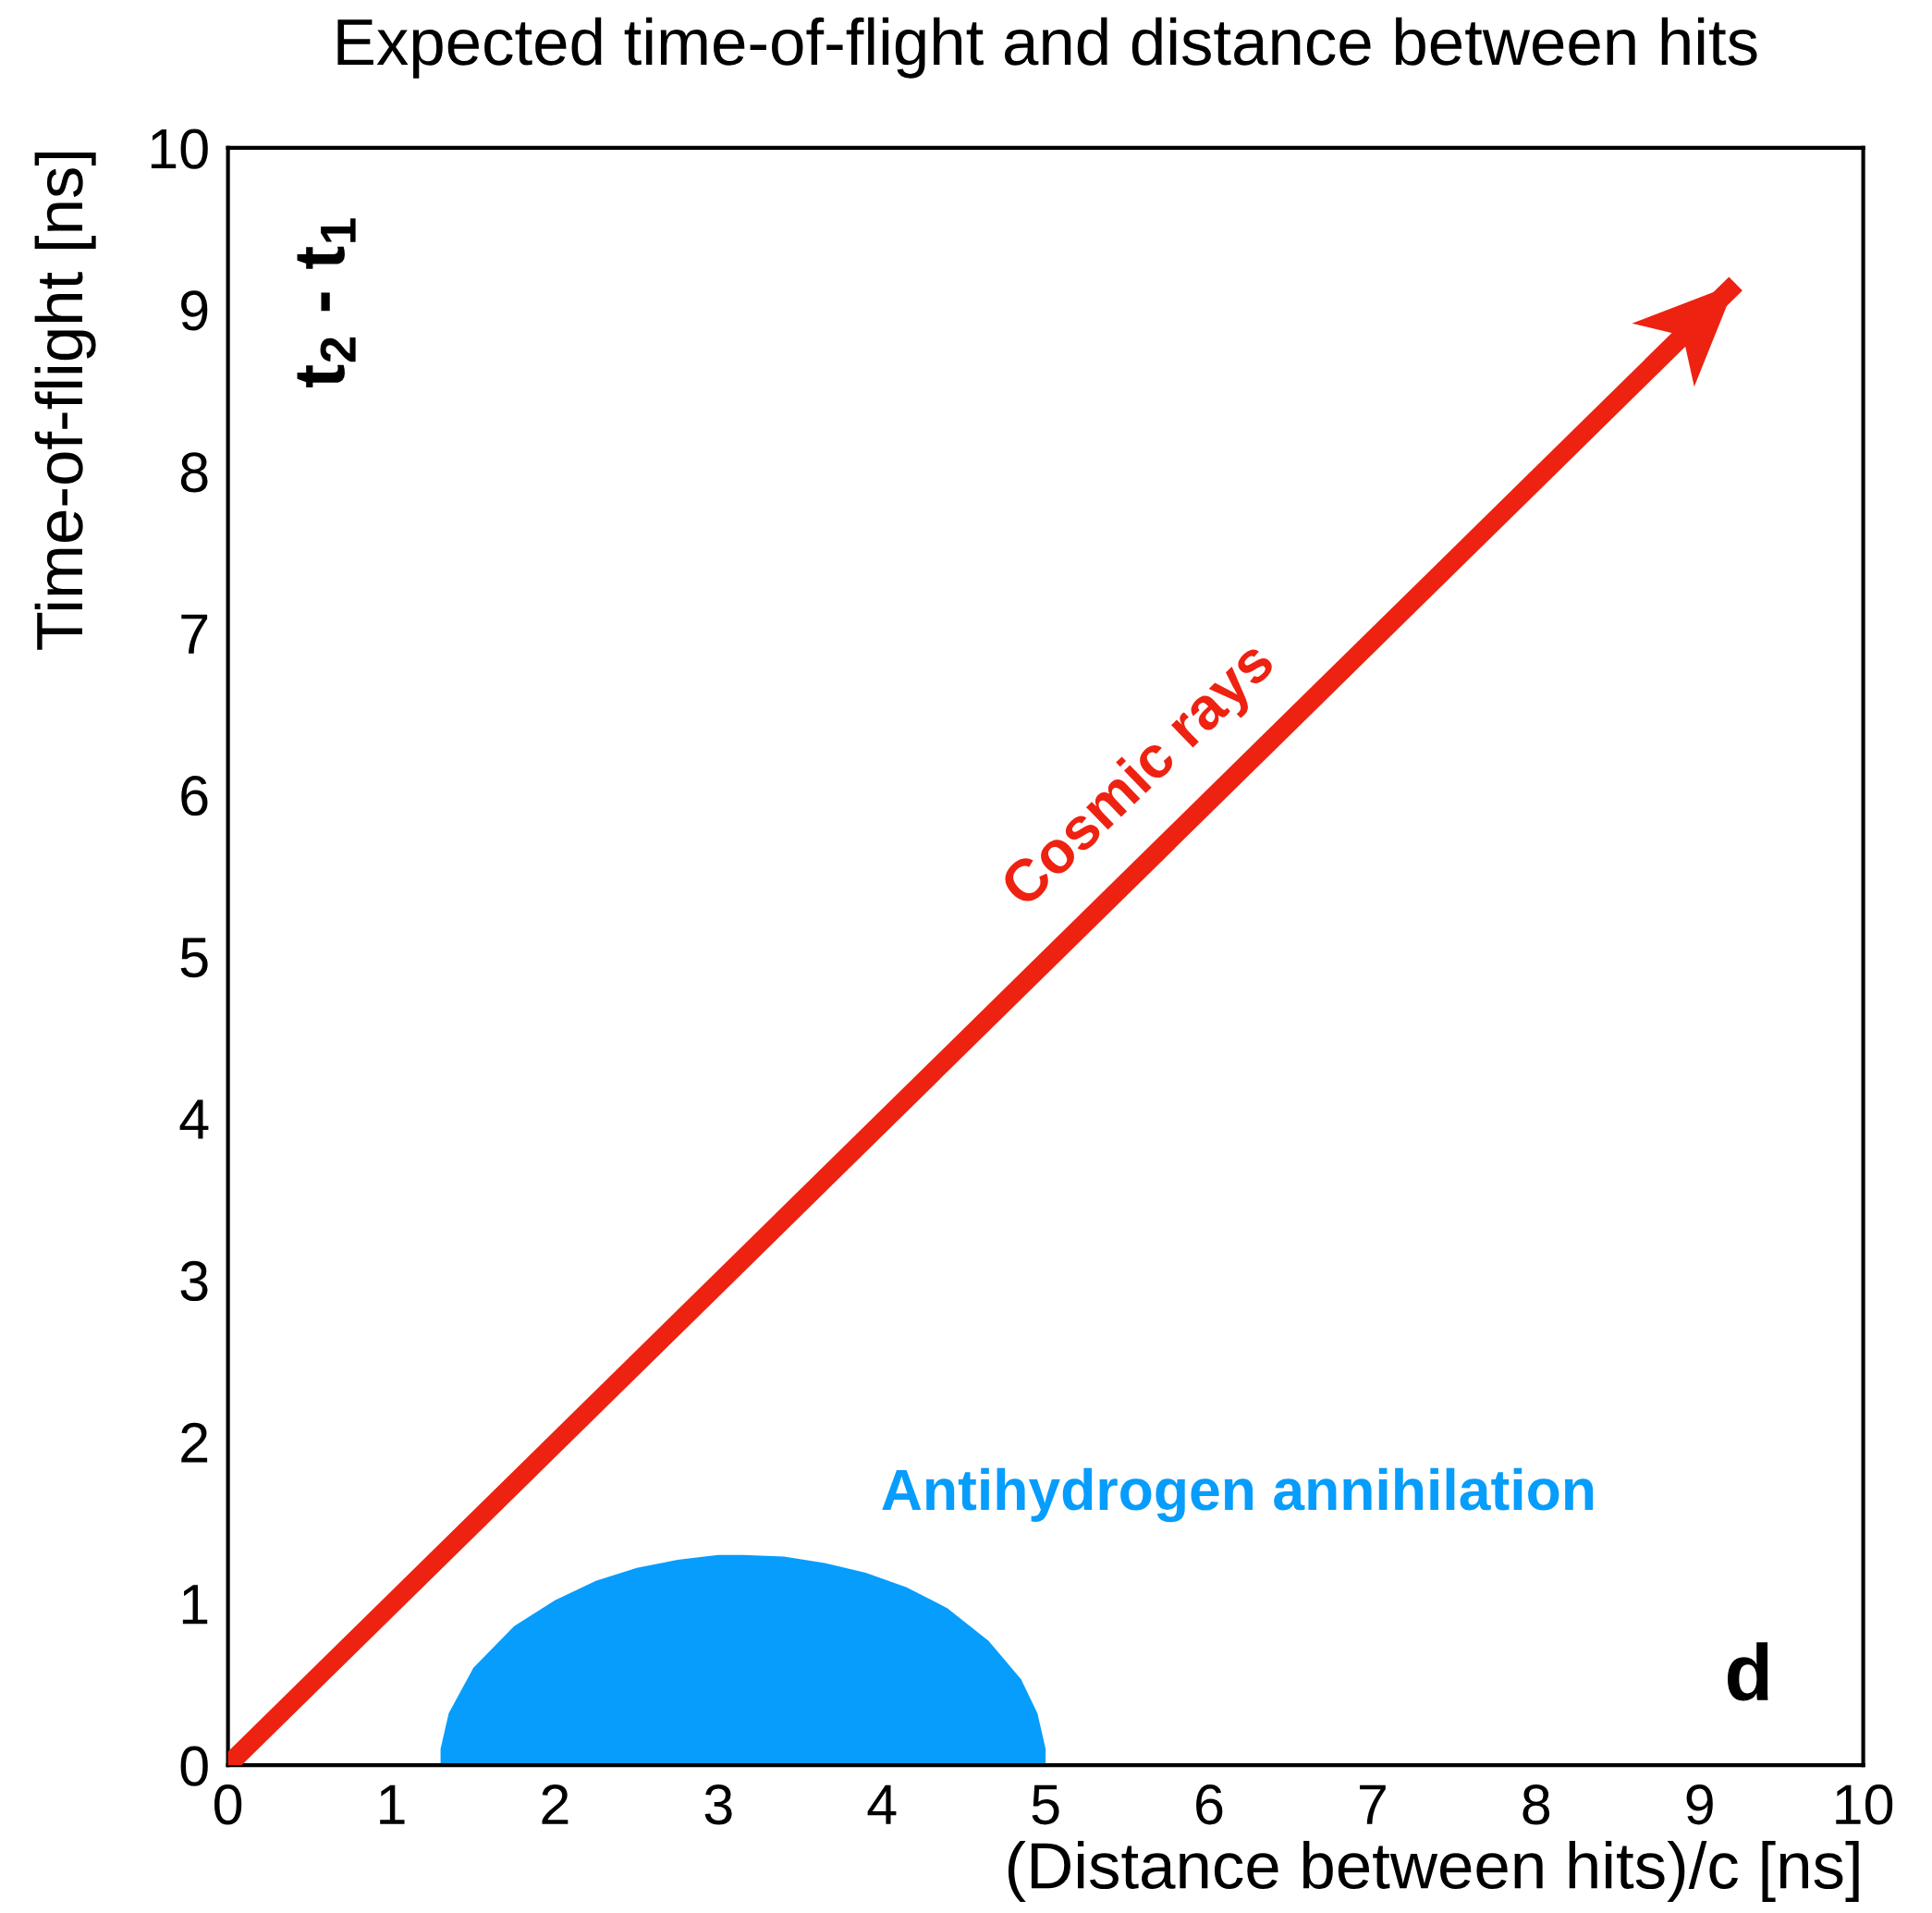 The image size is (1932, 1913). Describe the element at coordinates (1209, 1805) in the screenshot. I see `x-tick-label: 6` at that location.